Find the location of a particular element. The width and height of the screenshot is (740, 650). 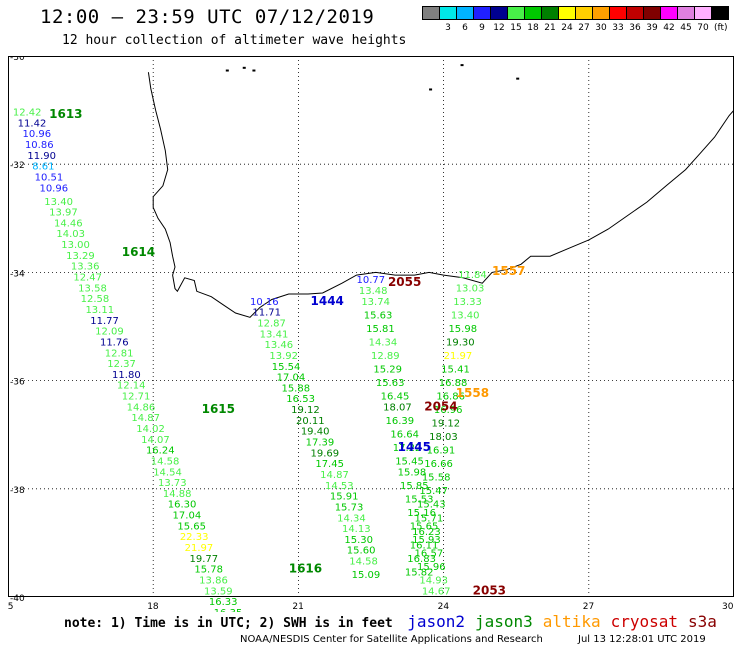

scale-tick-label: 9 is located at coordinates (482, 28).